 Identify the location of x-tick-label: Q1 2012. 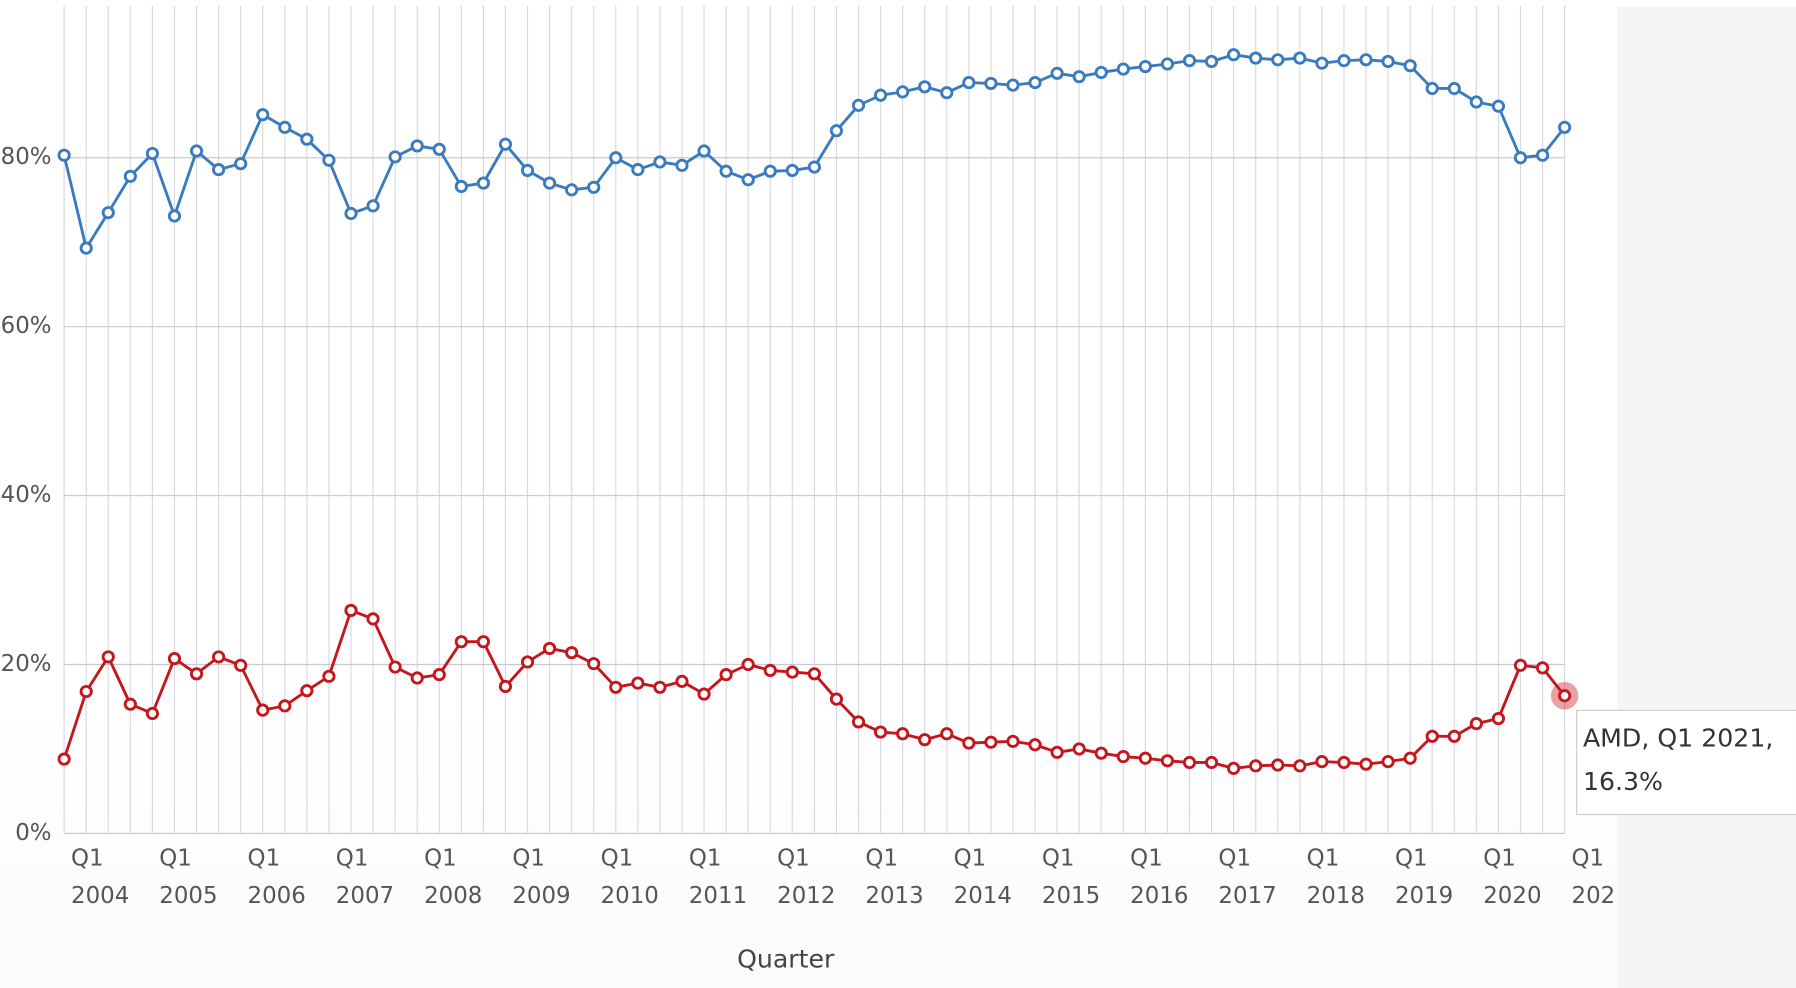
(806, 876).